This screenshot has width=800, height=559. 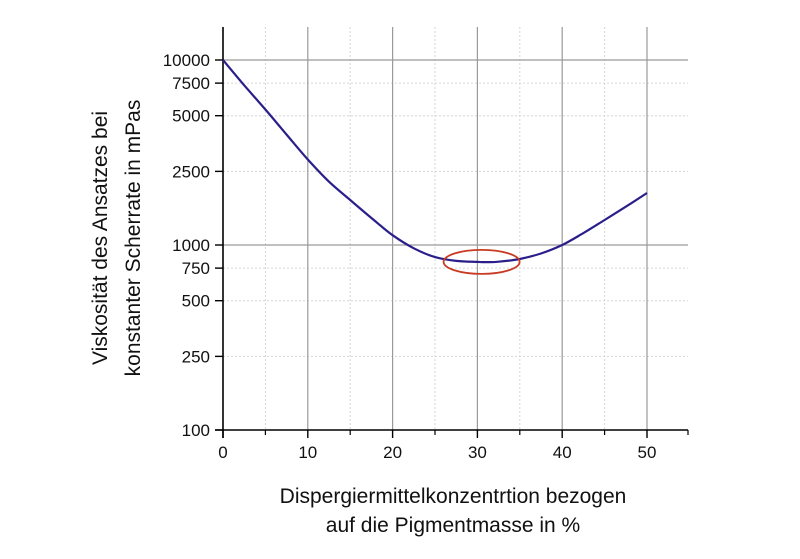 What do you see at coordinates (186, 60) in the screenshot?
I see `y-tick-label: 10000` at bounding box center [186, 60].